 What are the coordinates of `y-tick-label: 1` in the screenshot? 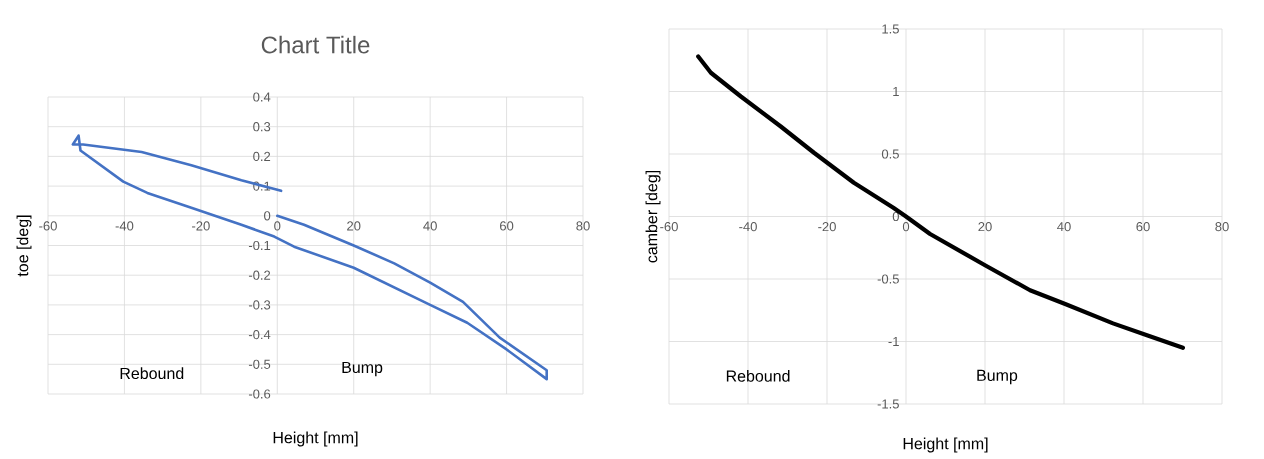 It's located at (896, 91).